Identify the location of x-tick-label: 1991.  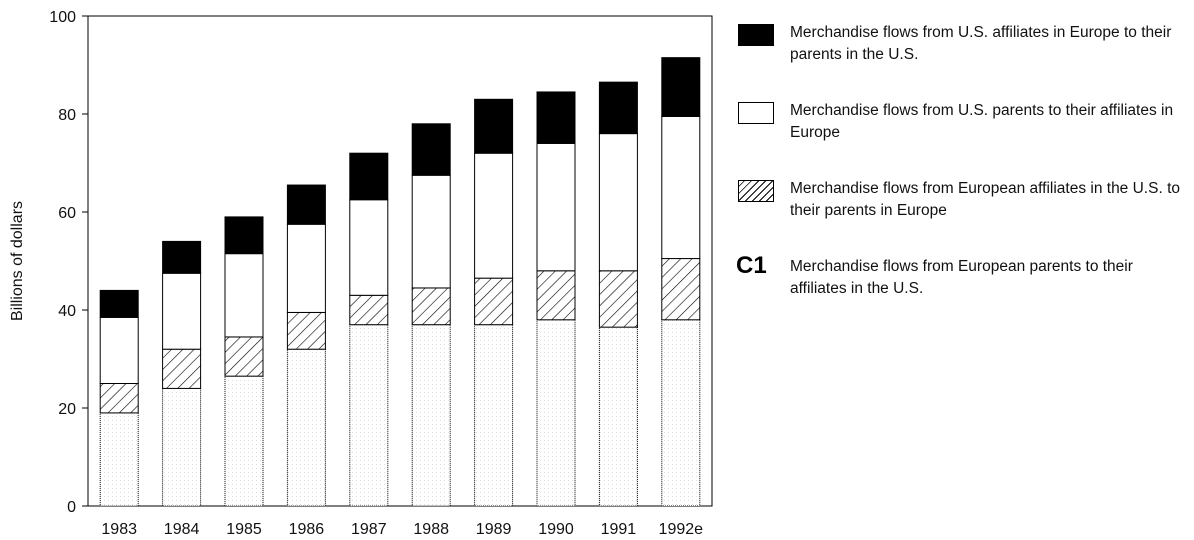
(619, 529).